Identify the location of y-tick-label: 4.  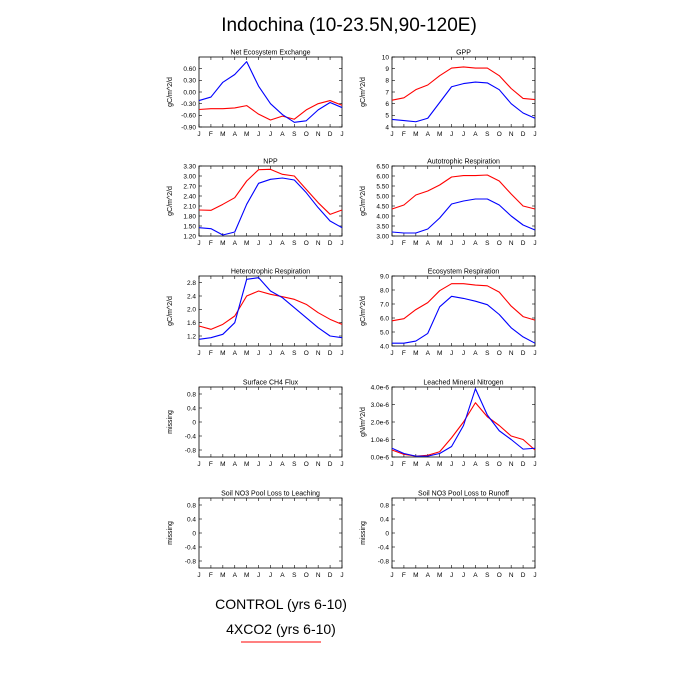
(387, 127).